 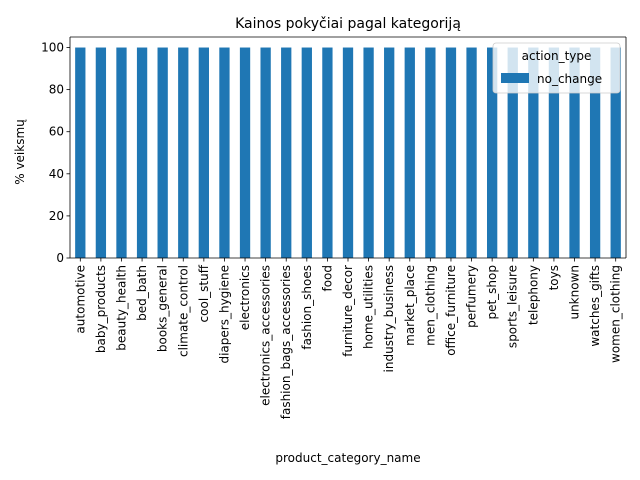 What do you see at coordinates (492, 153) in the screenshot?
I see `bar-pet_shop` at bounding box center [492, 153].